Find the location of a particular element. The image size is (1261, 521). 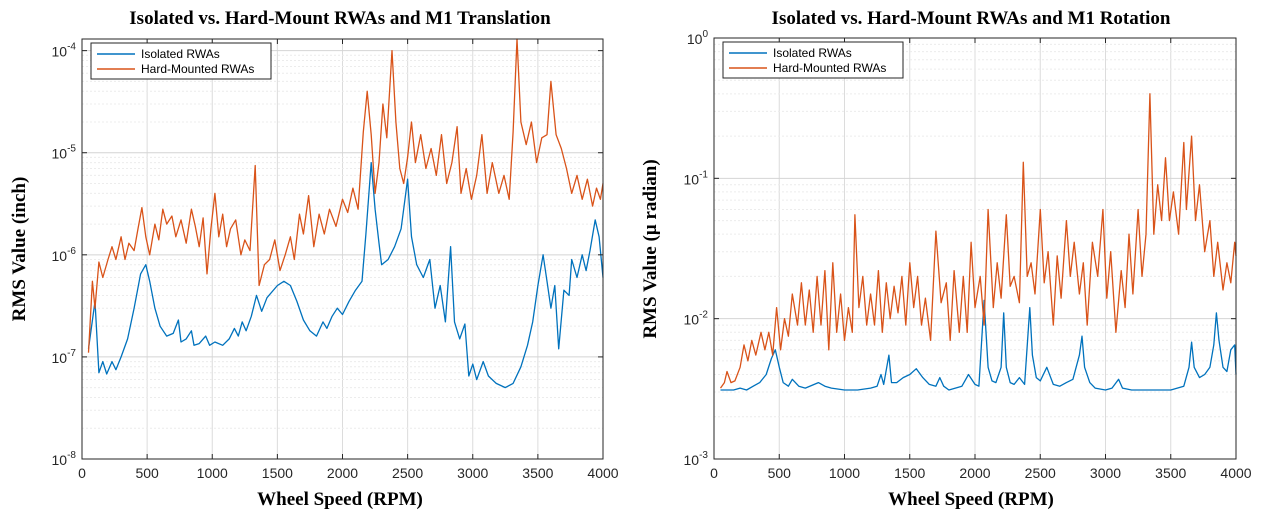

y-tick-label: 10⁰ is located at coordinates (698, 38).